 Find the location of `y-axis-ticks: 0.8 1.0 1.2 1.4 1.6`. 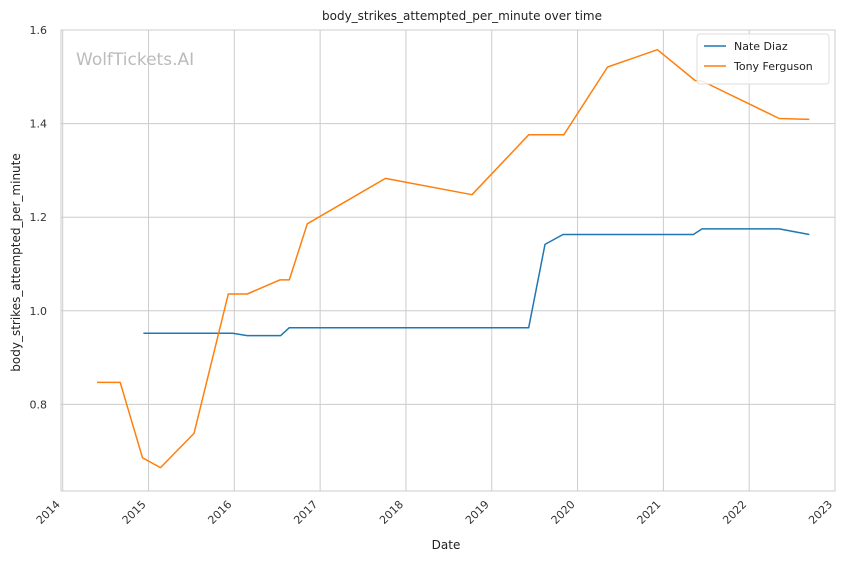

y-axis-ticks: 0.8 1.0 1.2 1.4 1.6 is located at coordinates (39, 217).